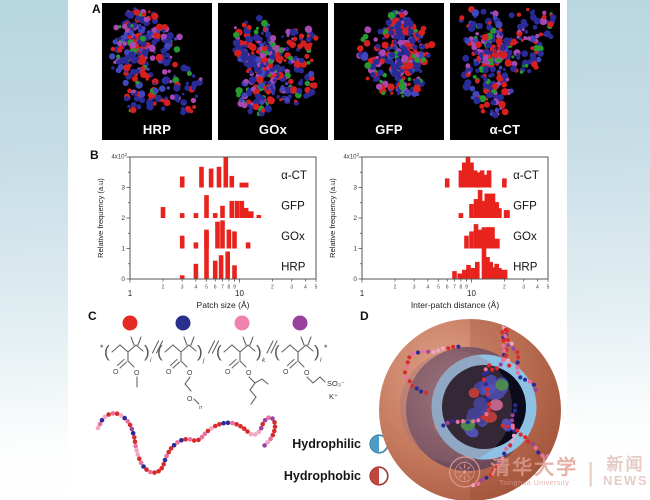 This screenshot has height=500, width=650. Describe the element at coordinates (273, 129) in the screenshot. I see `protein-label: GOx` at that location.